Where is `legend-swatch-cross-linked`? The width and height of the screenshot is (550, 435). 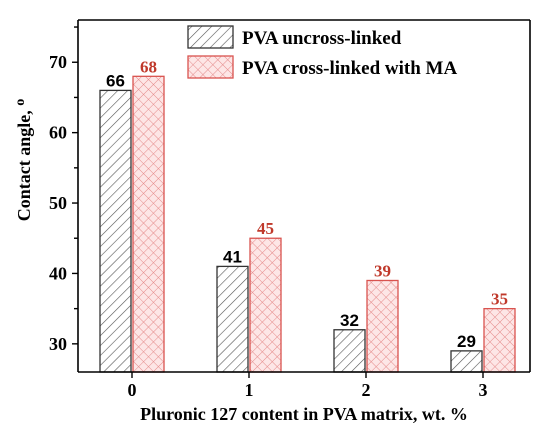
legend-swatch-cross-linked is located at coordinates (210, 67).